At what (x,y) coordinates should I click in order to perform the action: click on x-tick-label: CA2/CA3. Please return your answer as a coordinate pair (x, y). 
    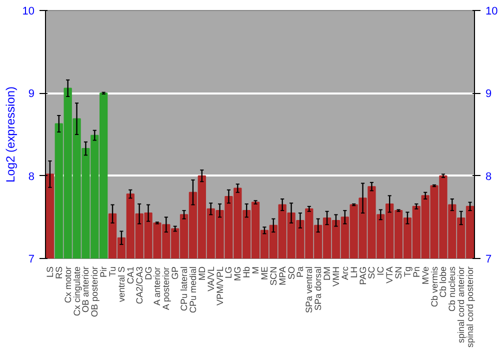
    Looking at the image, I should click on (139, 285).